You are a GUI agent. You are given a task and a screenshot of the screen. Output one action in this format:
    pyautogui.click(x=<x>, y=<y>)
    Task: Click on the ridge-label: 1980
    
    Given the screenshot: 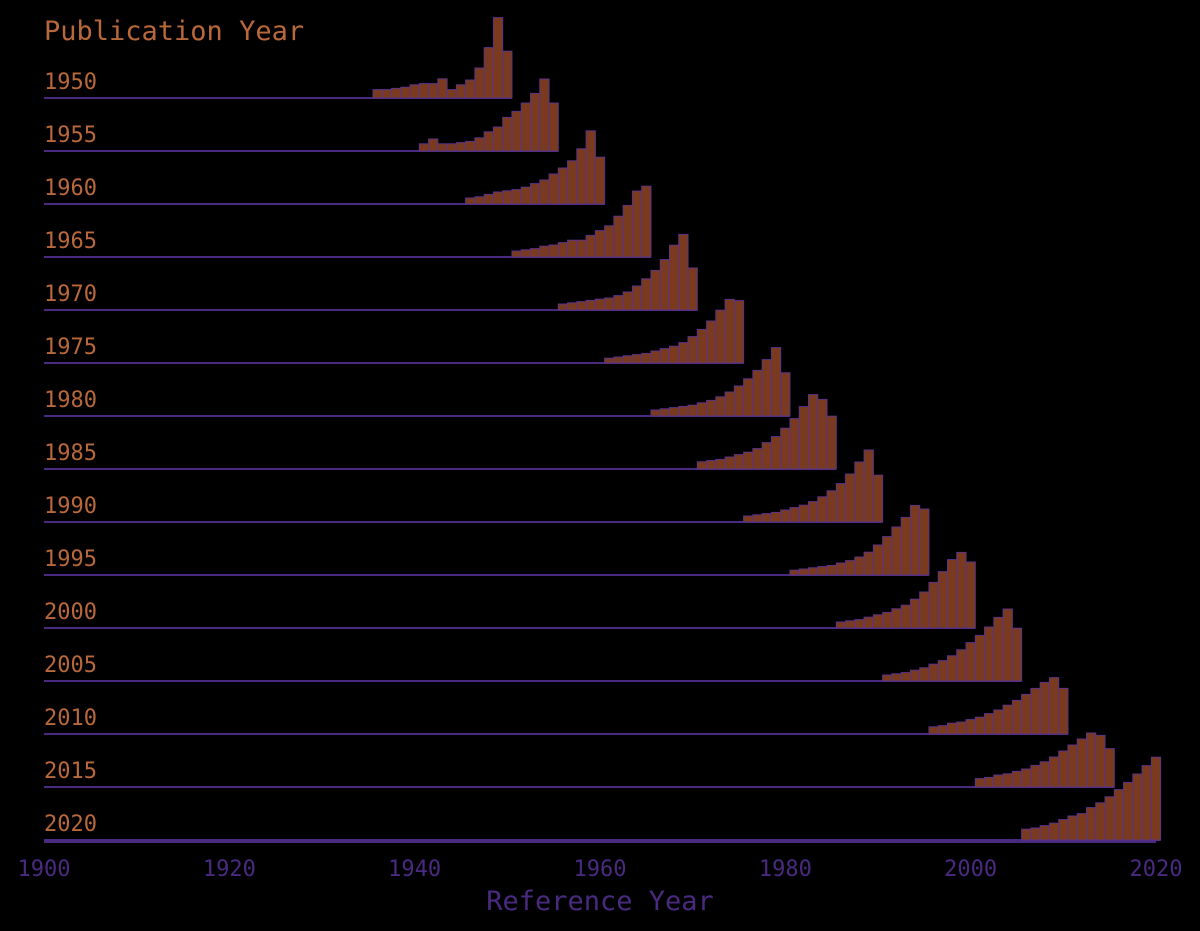 What is the action you would take?
    pyautogui.click(x=70, y=400)
    